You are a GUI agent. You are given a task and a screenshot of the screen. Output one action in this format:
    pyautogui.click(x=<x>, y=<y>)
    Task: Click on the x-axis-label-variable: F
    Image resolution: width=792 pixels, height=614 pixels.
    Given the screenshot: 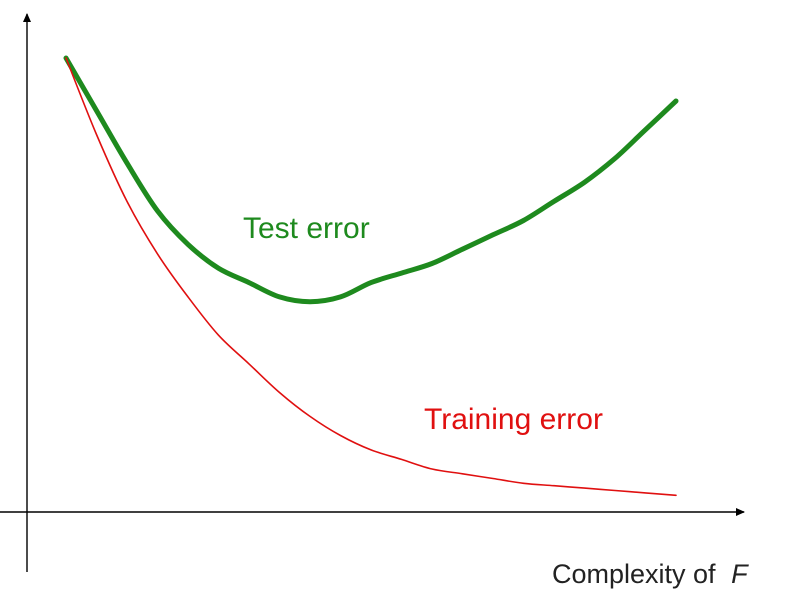 What is the action you would take?
    pyautogui.click(x=740, y=574)
    